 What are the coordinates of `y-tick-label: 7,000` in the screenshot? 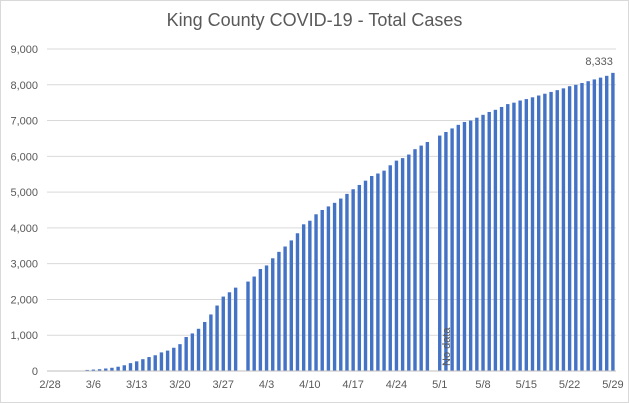 It's located at (24, 122).